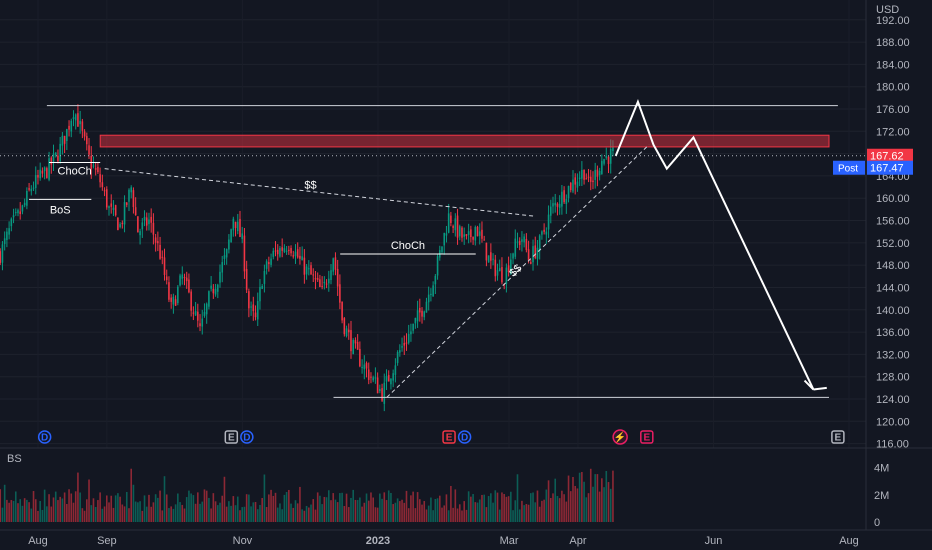 Image resolution: width=932 pixels, height=550 pixels. What do you see at coordinates (893, 199) in the screenshot?
I see `price-tick-label: 160.00` at bounding box center [893, 199].